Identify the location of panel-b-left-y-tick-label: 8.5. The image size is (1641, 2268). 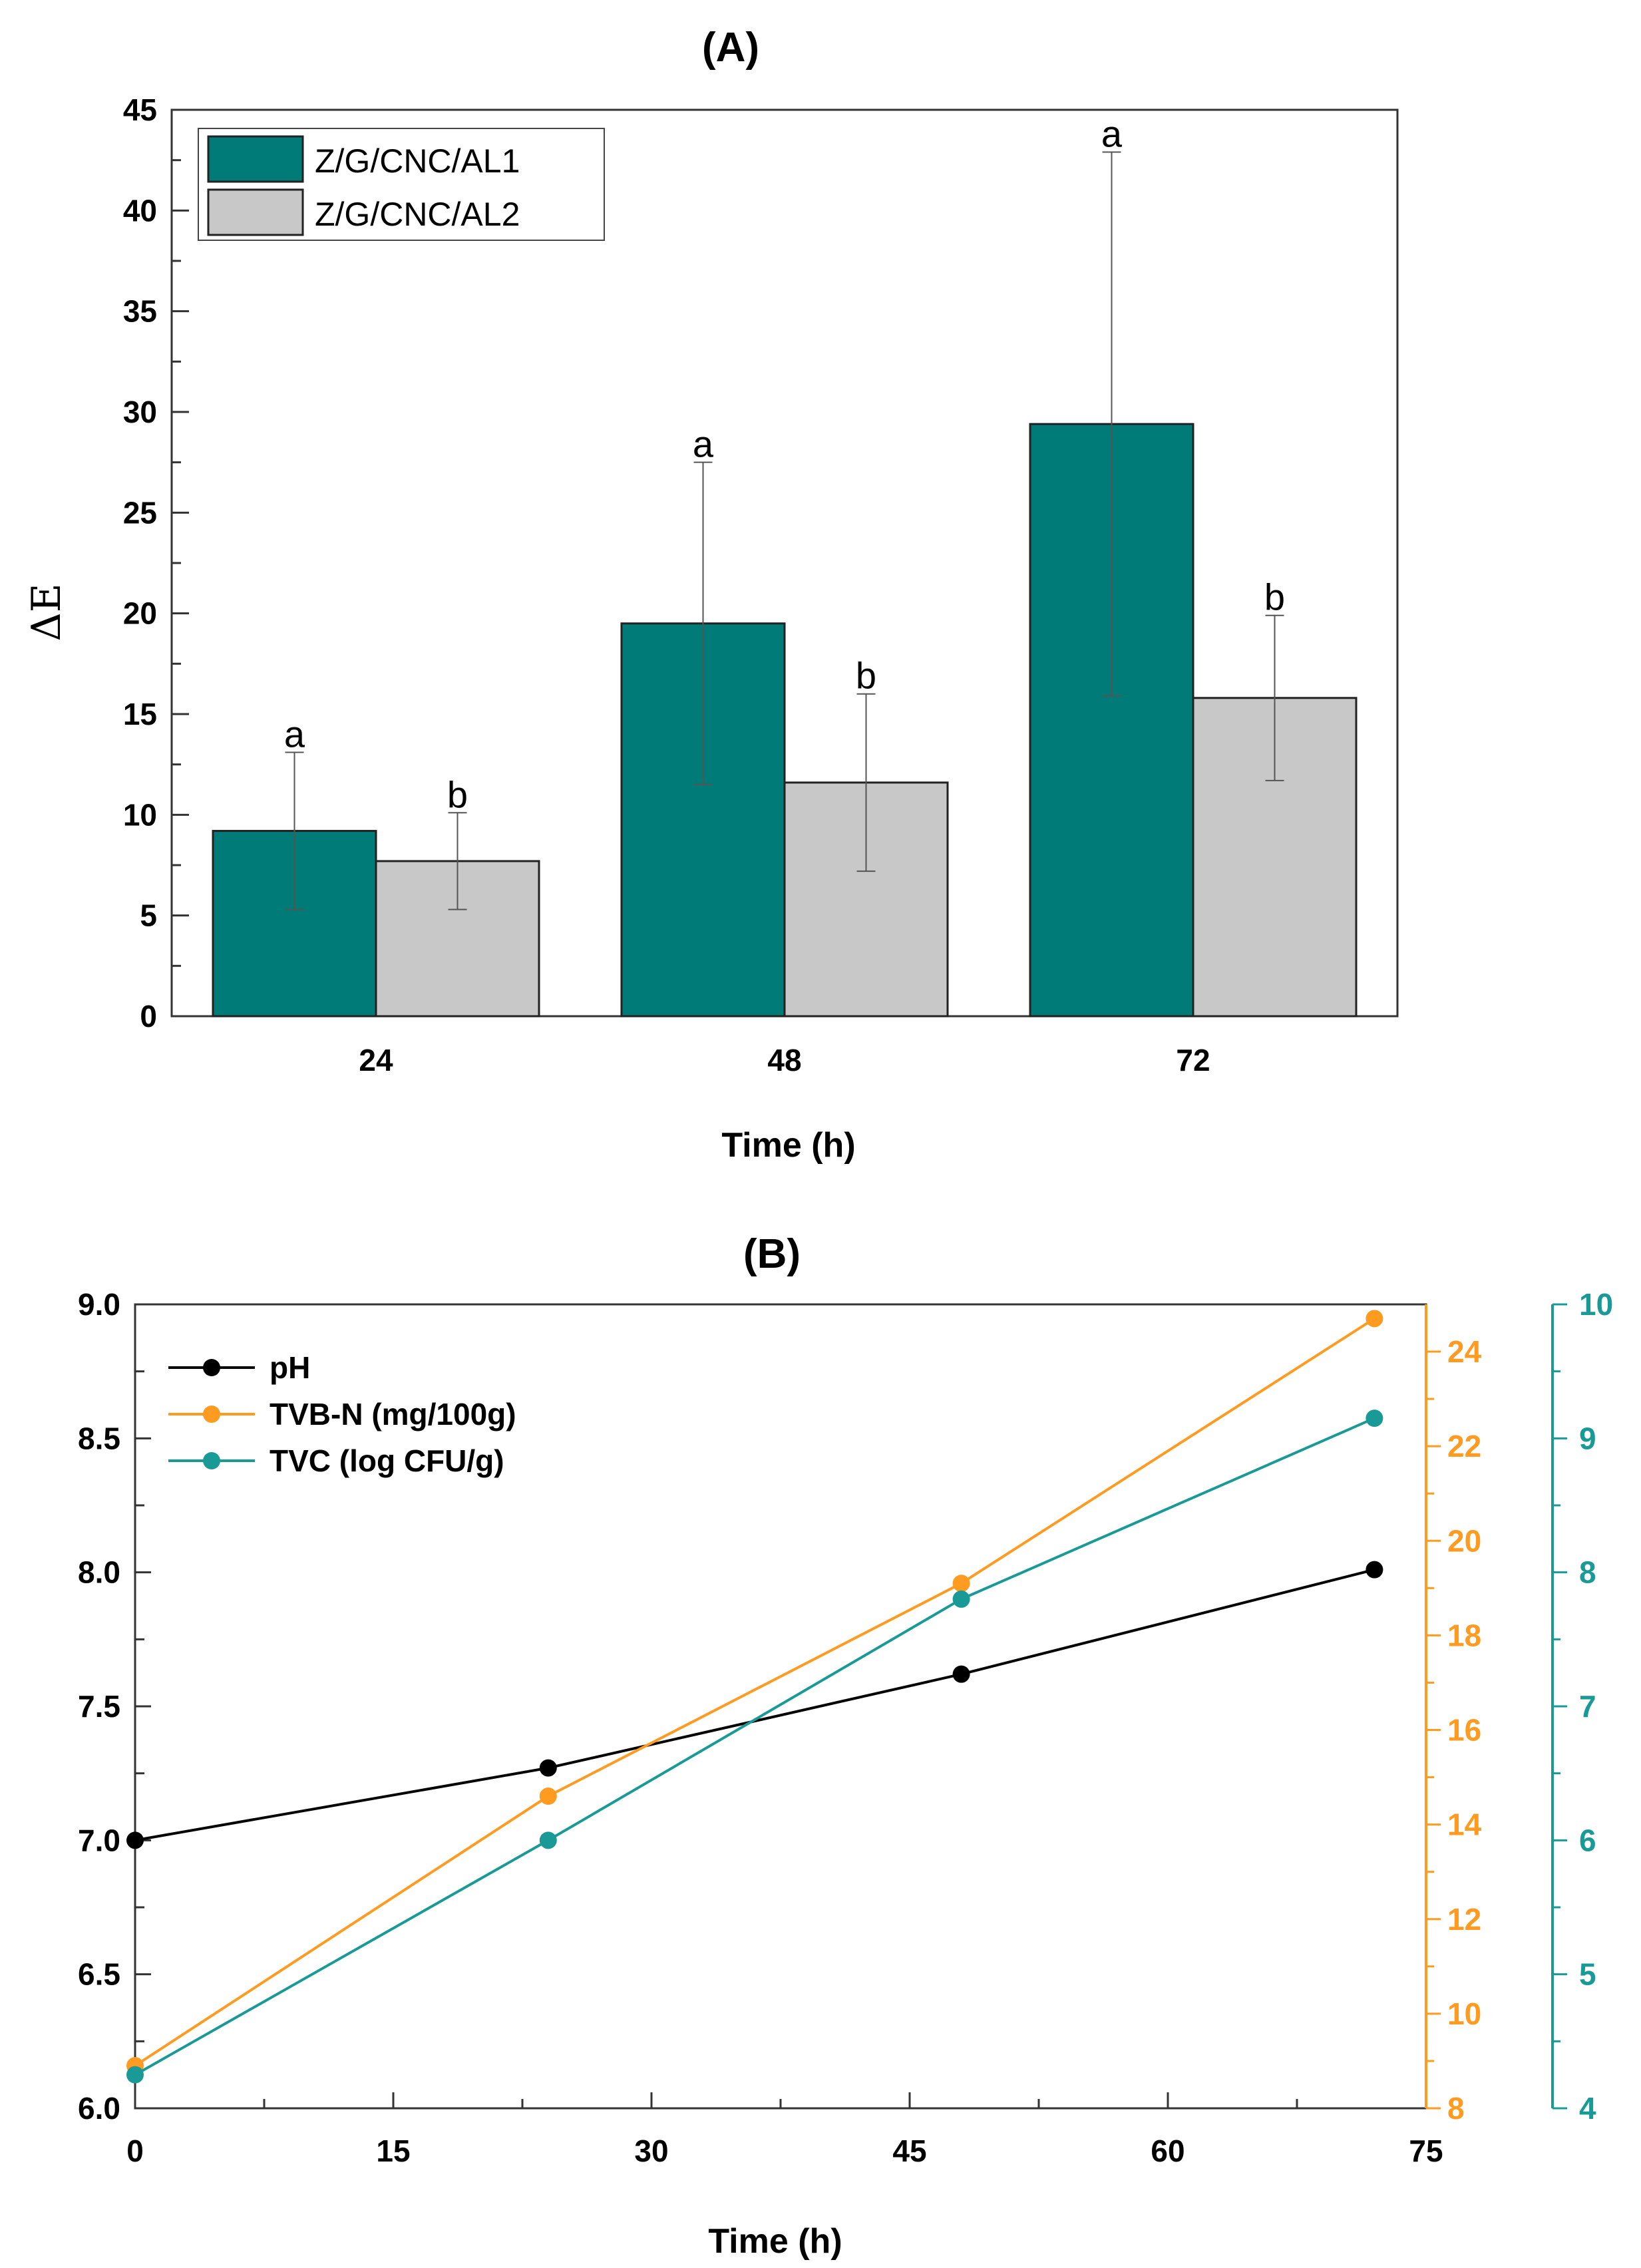
(99, 1438).